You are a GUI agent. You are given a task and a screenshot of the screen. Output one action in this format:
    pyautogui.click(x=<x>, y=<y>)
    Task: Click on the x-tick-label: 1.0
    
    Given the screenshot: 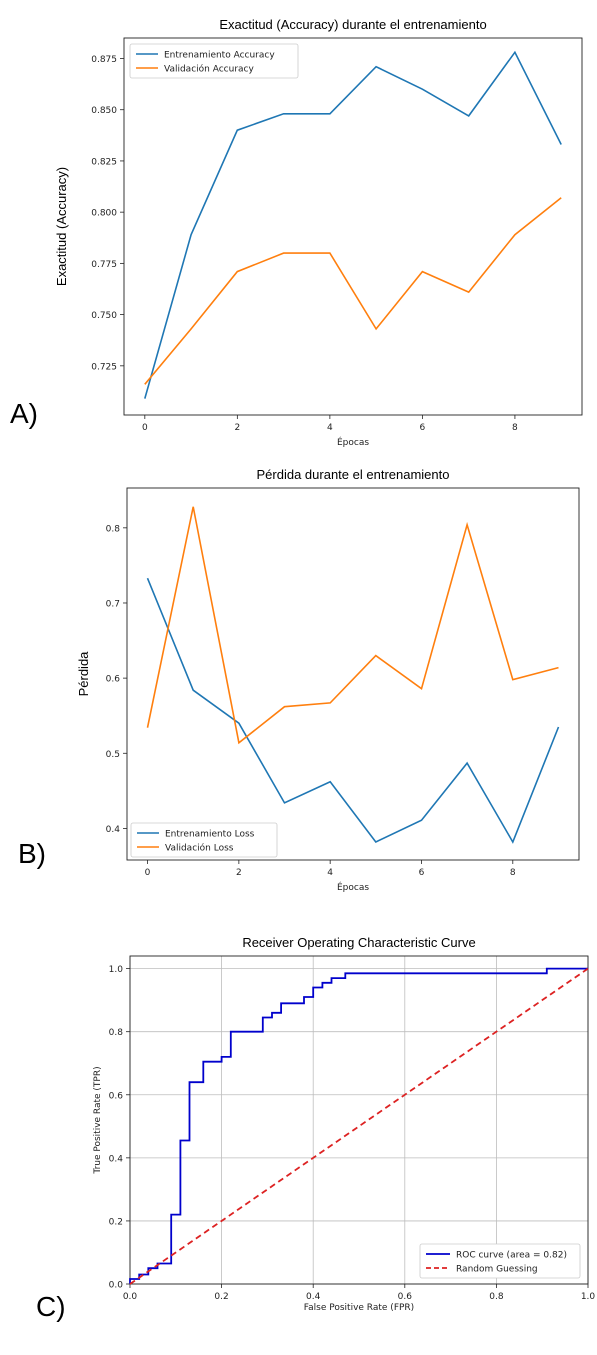 What is the action you would take?
    pyautogui.click(x=588, y=1297)
    